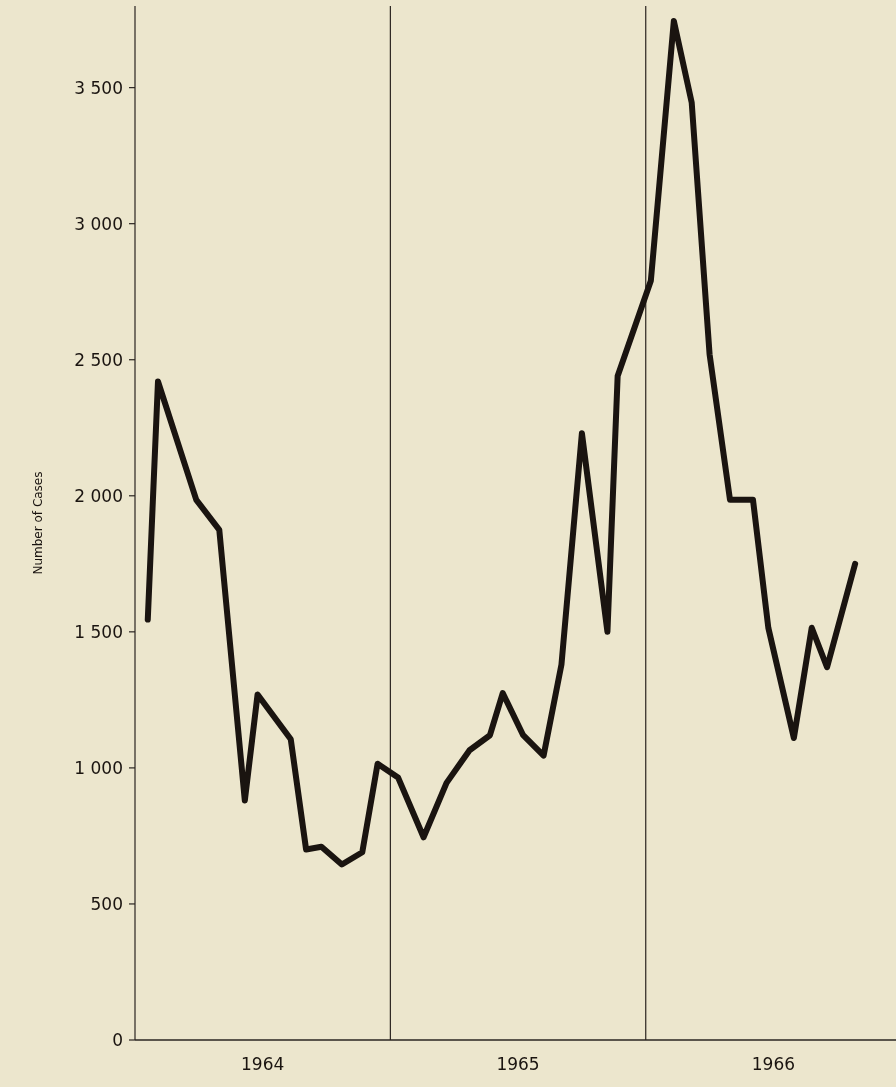 The height and width of the screenshot is (1087, 896). Describe the element at coordinates (263, 1064) in the screenshot. I see `x-tick-label: 1964` at that location.